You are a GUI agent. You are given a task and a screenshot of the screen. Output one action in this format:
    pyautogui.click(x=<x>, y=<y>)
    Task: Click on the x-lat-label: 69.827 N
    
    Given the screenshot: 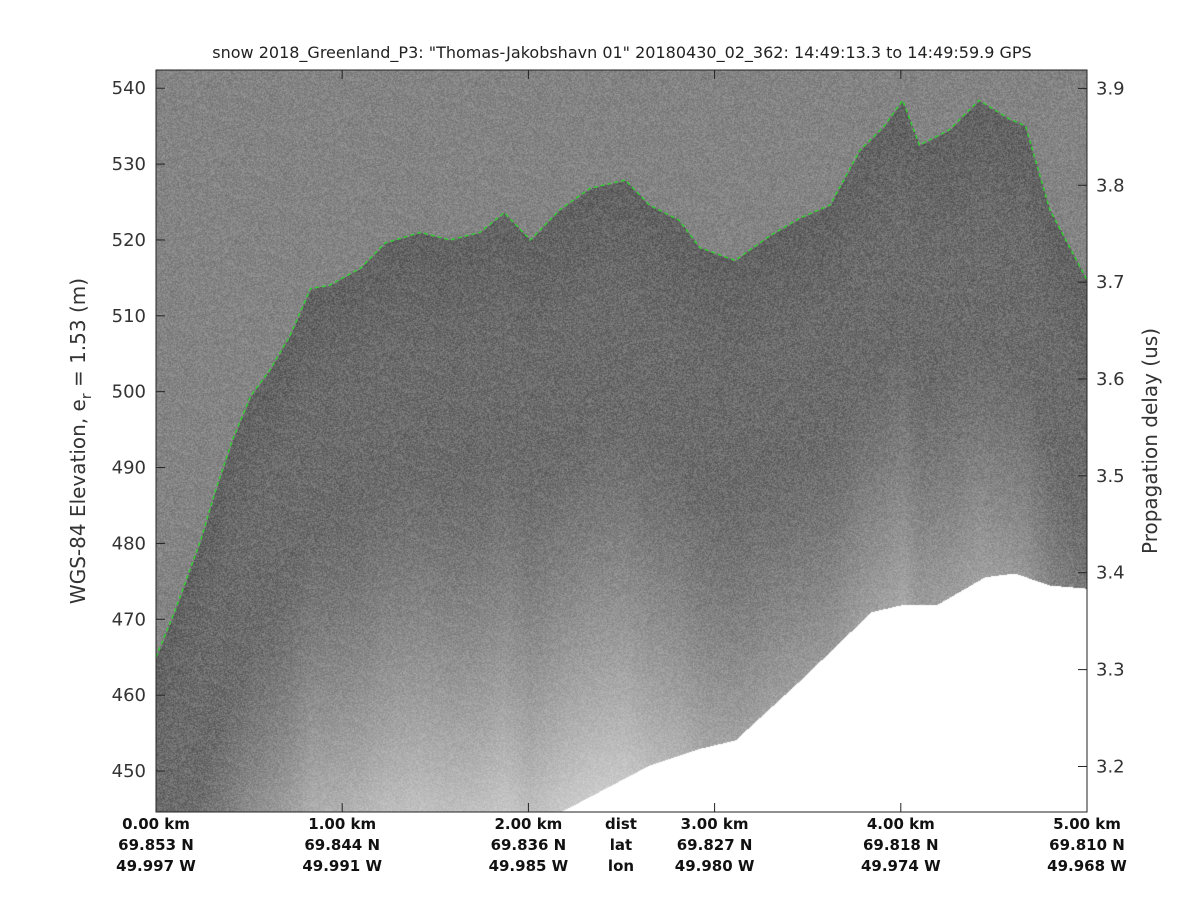 What is the action you would take?
    pyautogui.click(x=715, y=845)
    